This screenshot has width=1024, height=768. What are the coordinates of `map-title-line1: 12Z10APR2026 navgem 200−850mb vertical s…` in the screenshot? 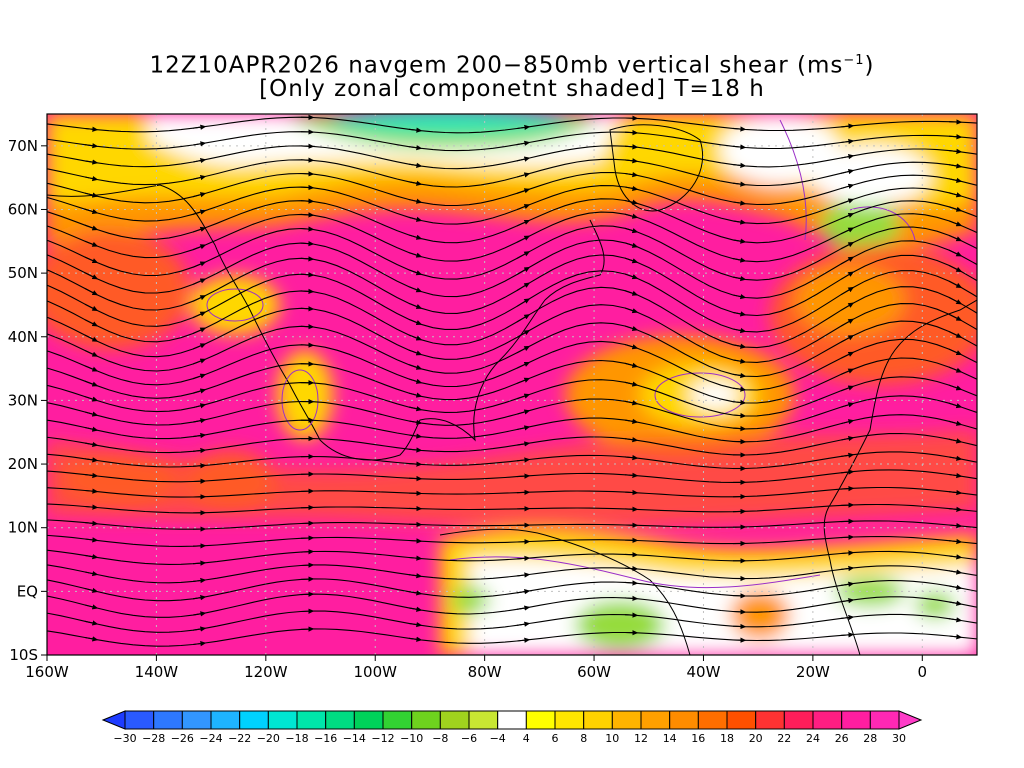 It's located at (512, 65).